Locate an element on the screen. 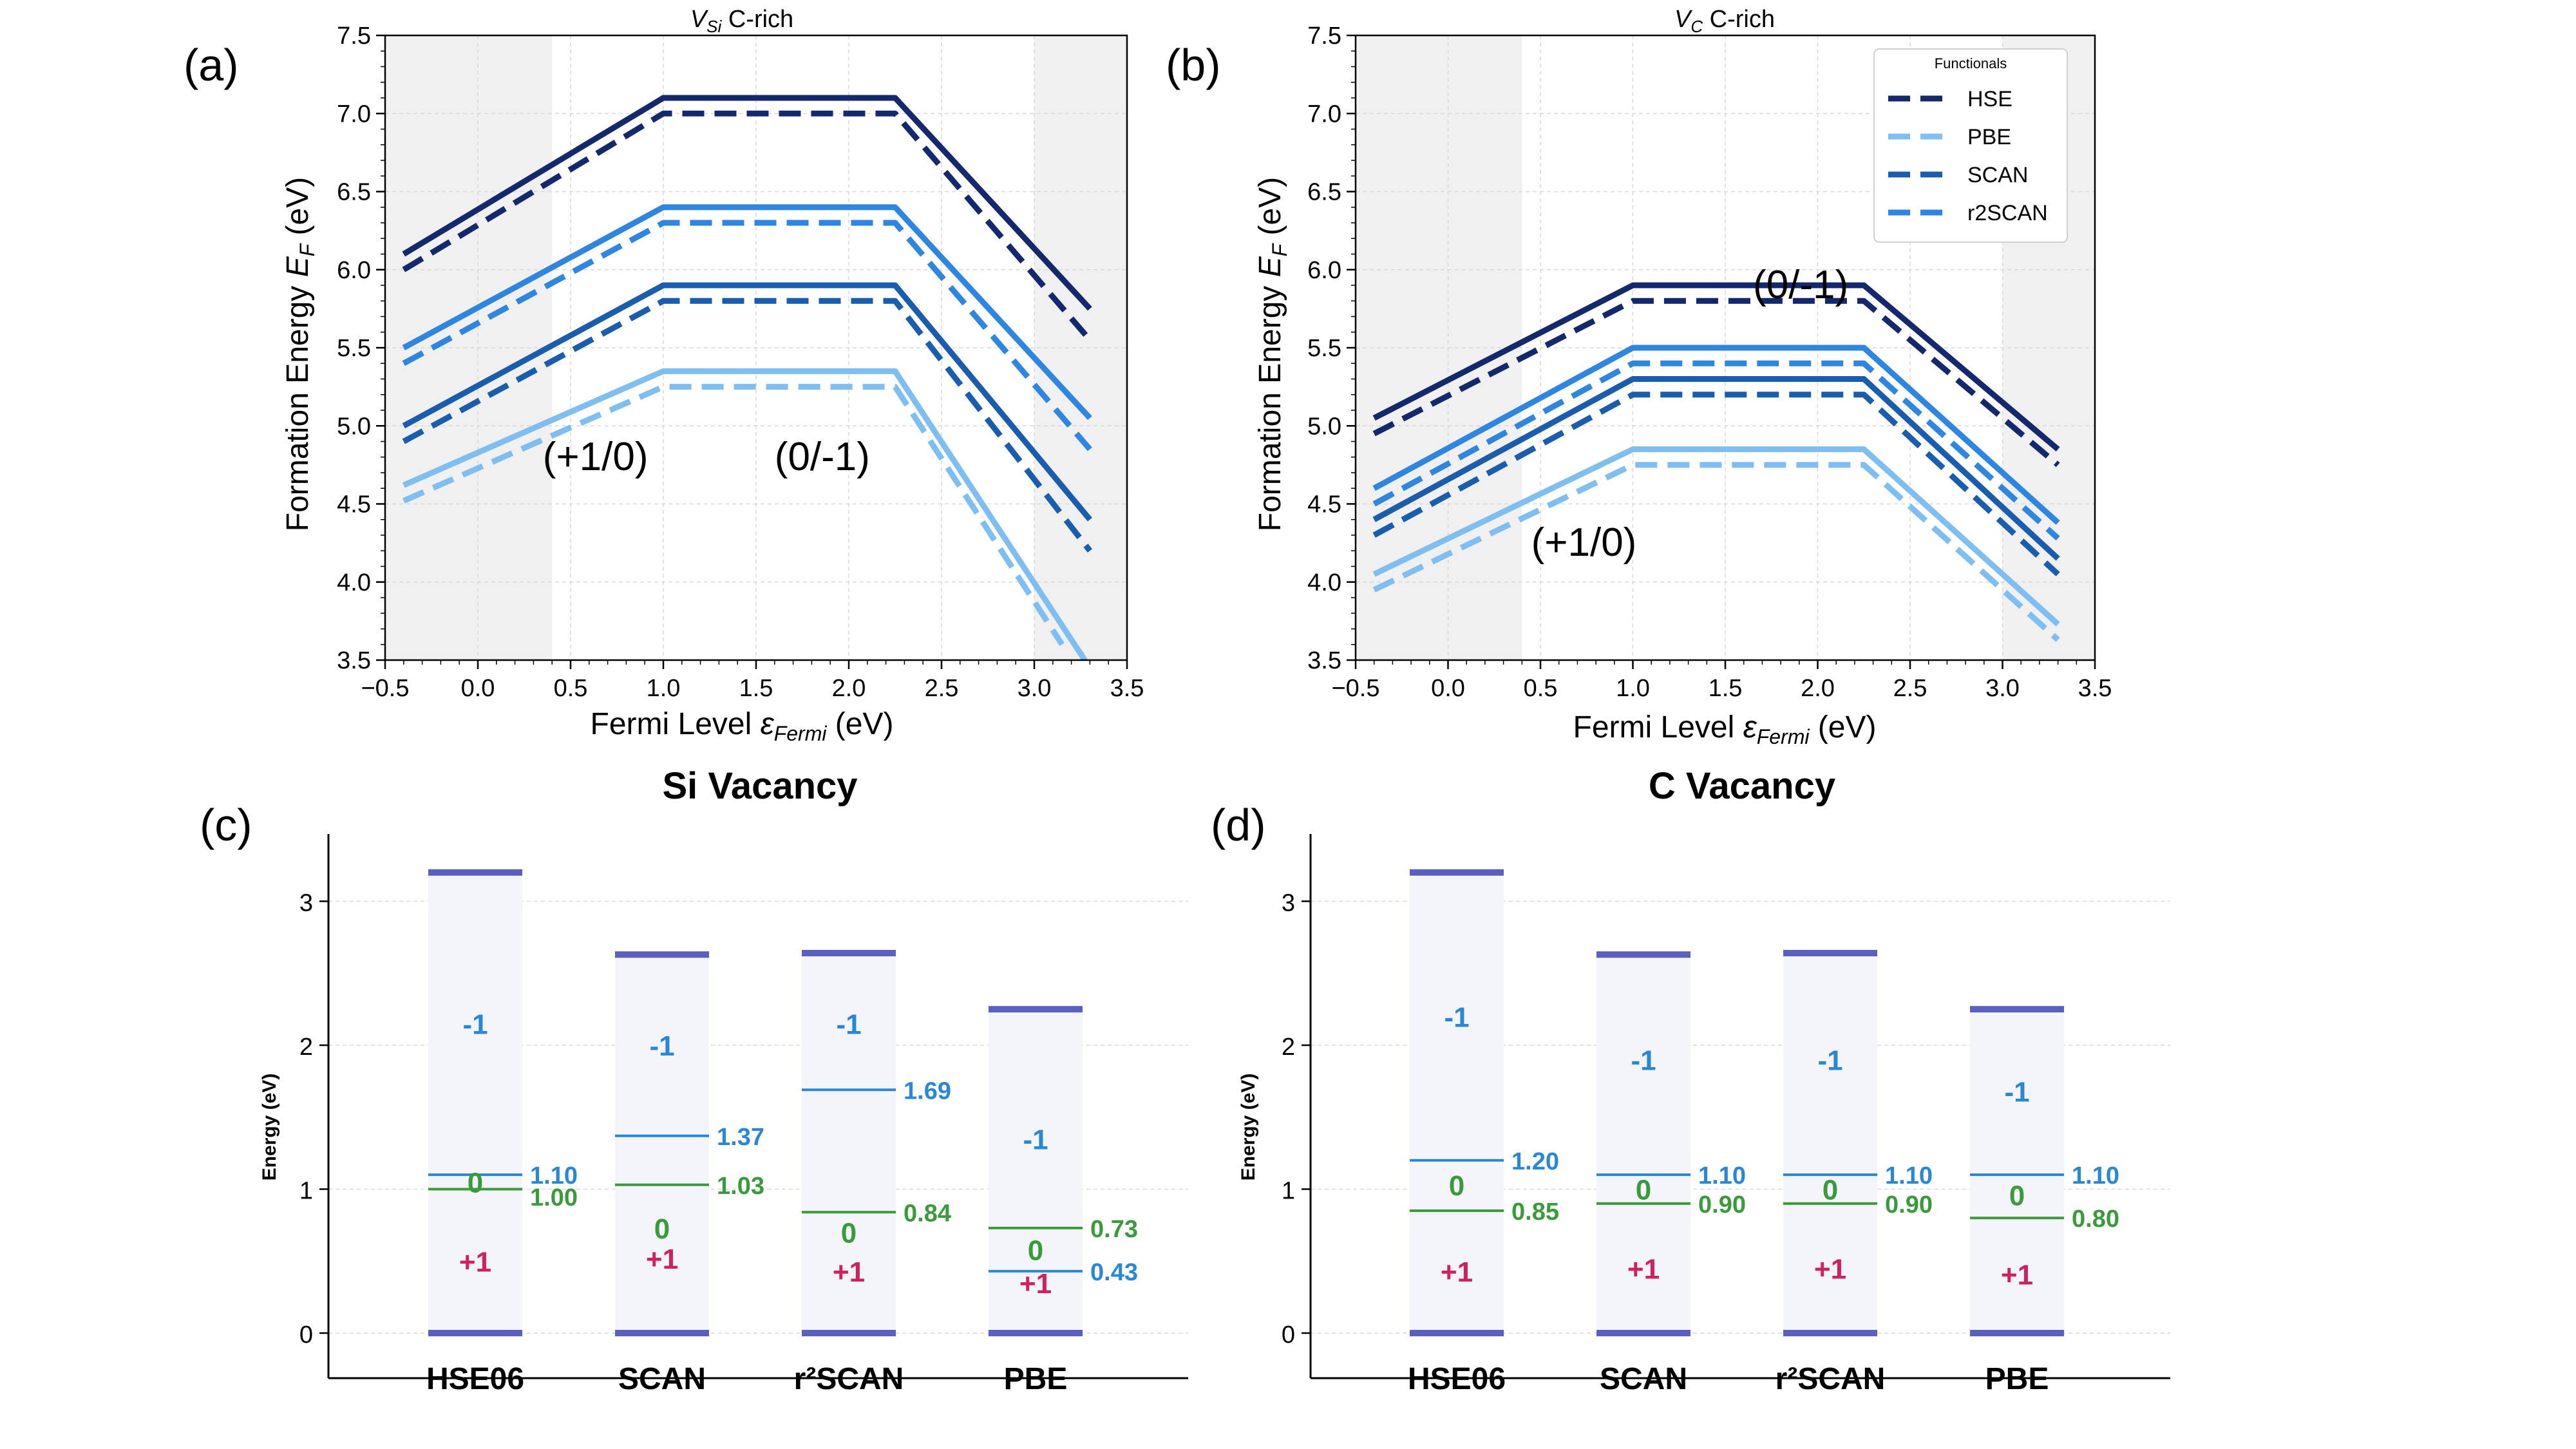 This screenshot has height=1449, width=2576. panel-label: (c) is located at coordinates (226, 825).